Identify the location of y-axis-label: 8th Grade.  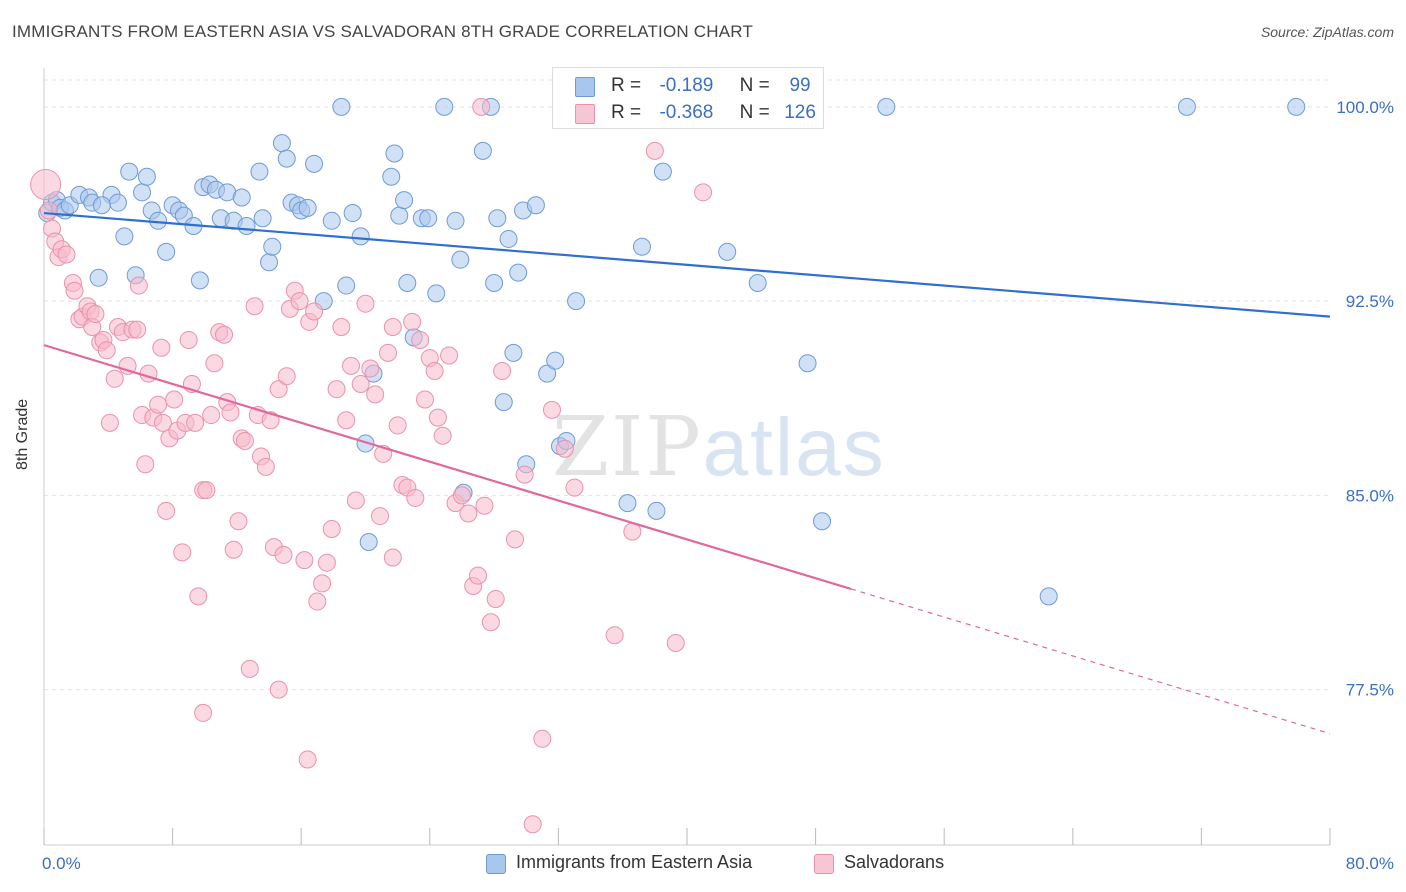
(22, 434).